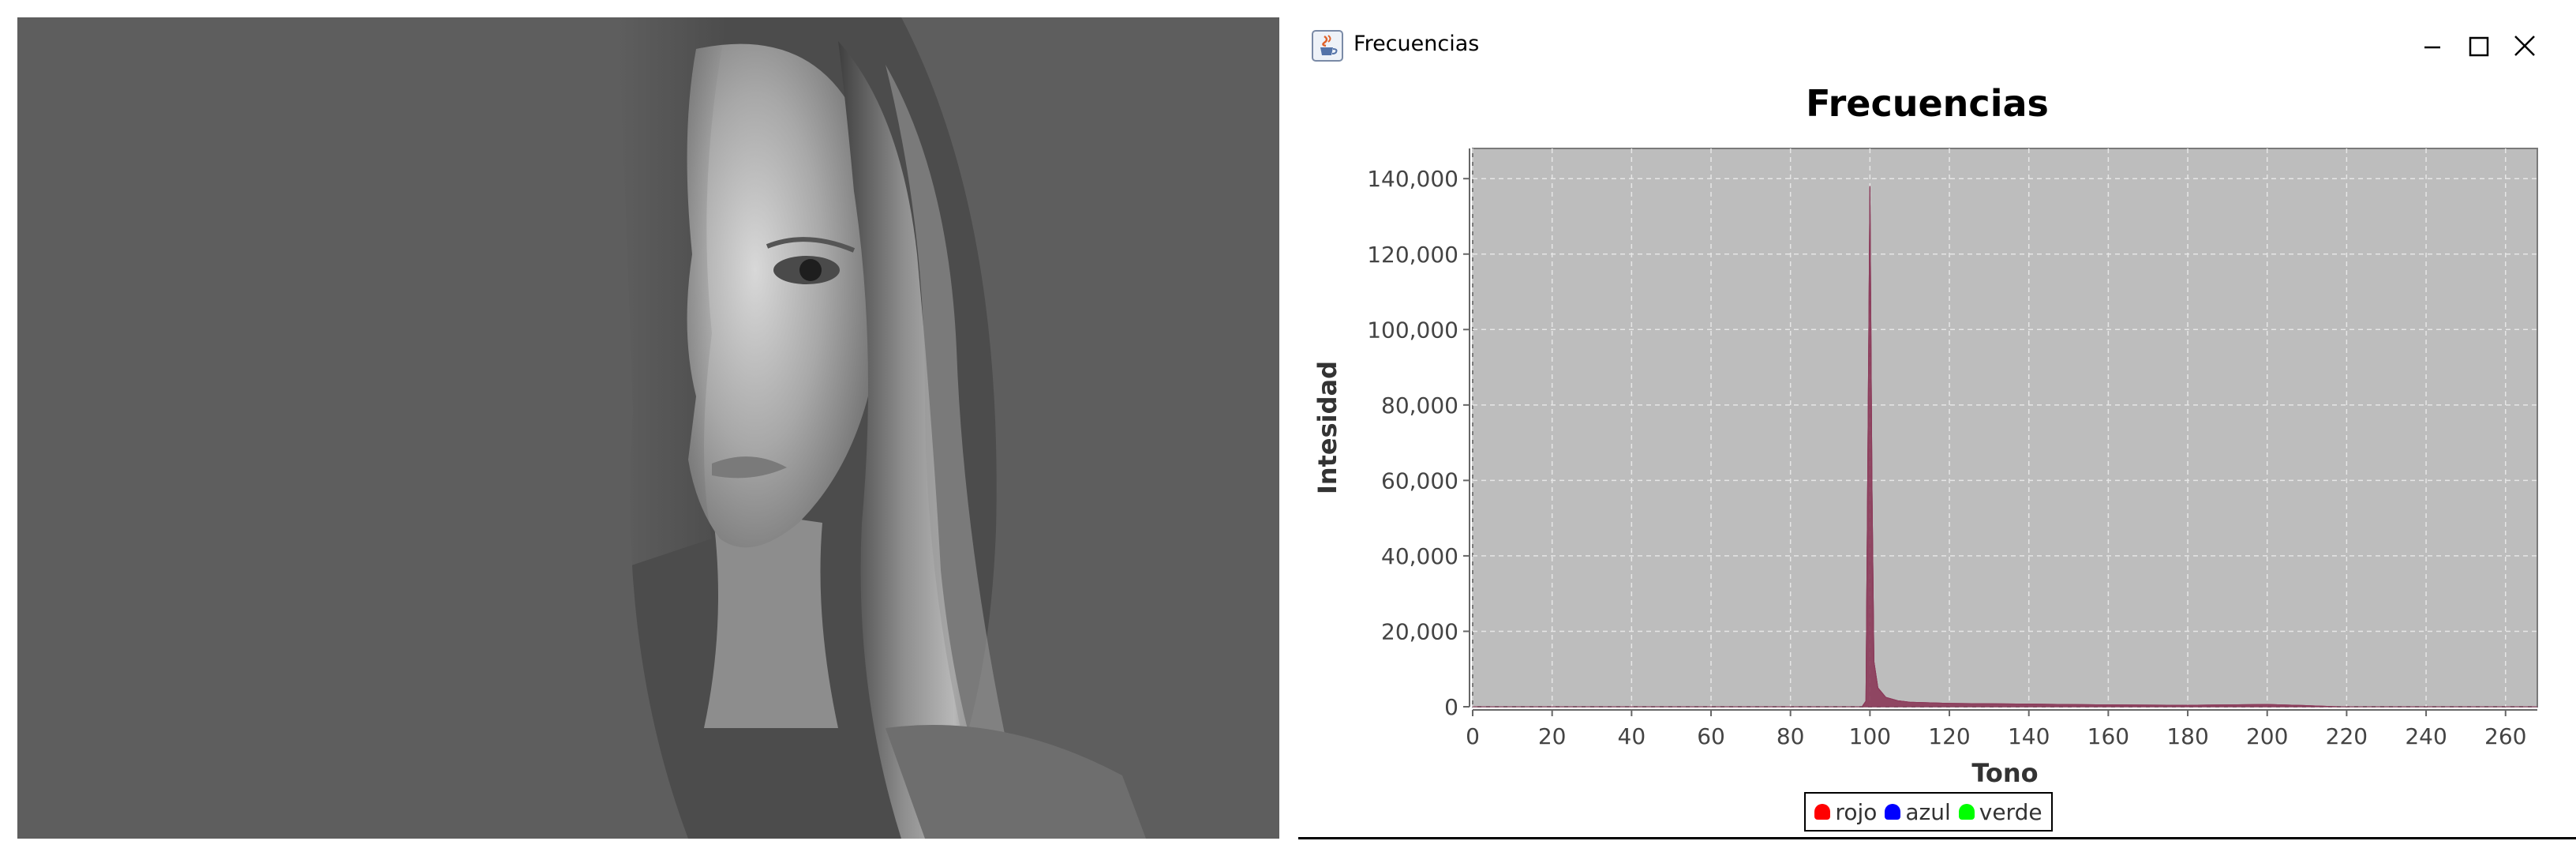 This screenshot has height=856, width=2576. I want to click on legend-item-azul: azul, so click(1918, 811).